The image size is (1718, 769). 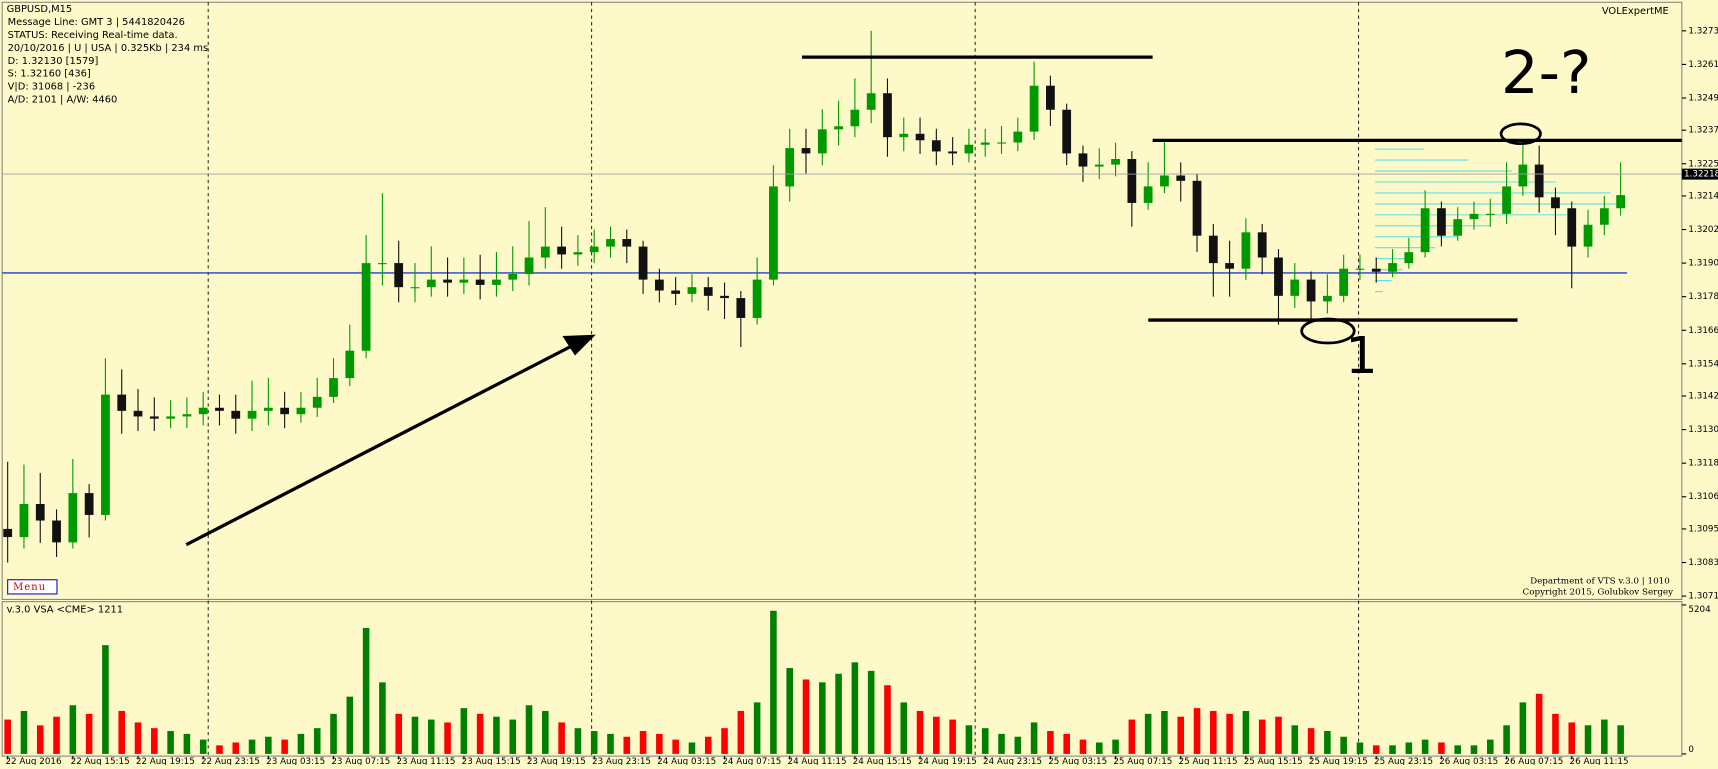 I want to click on x-tick-label: 24 Aug 03:15, so click(x=686, y=761).